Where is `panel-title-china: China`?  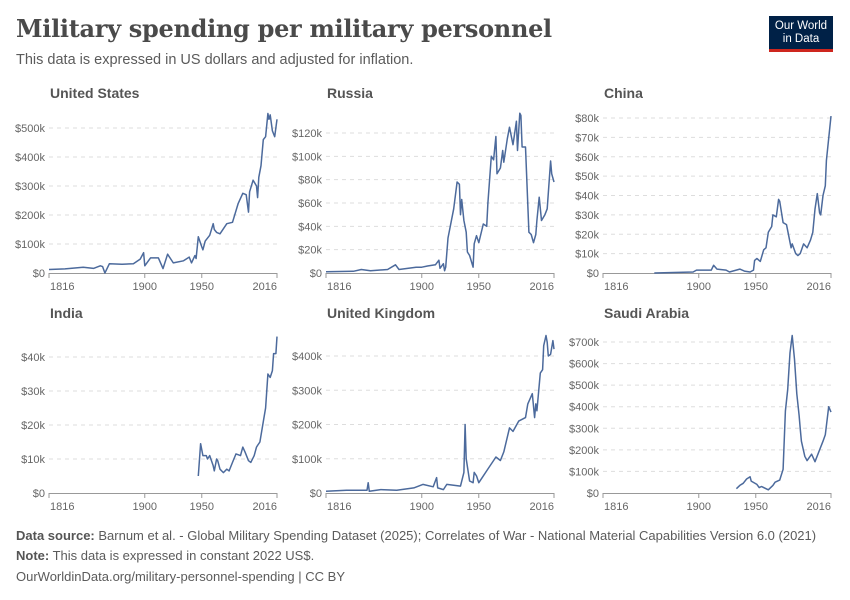
panel-title-china: China is located at coordinates (623, 93).